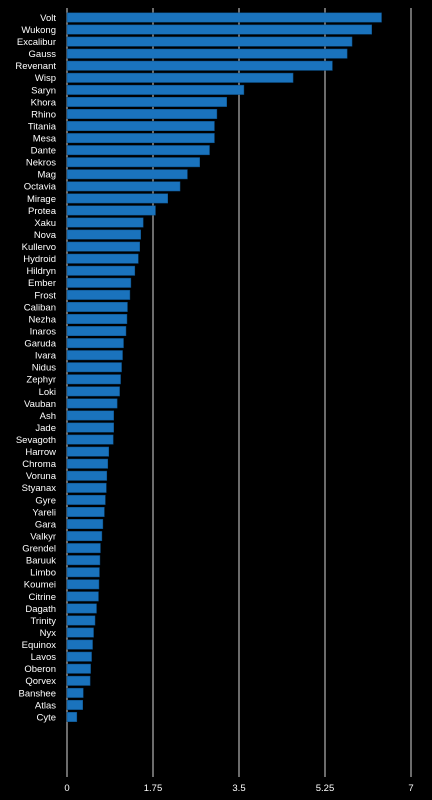 The width and height of the screenshot is (432, 800). I want to click on category-label: Koumei, so click(40, 585).